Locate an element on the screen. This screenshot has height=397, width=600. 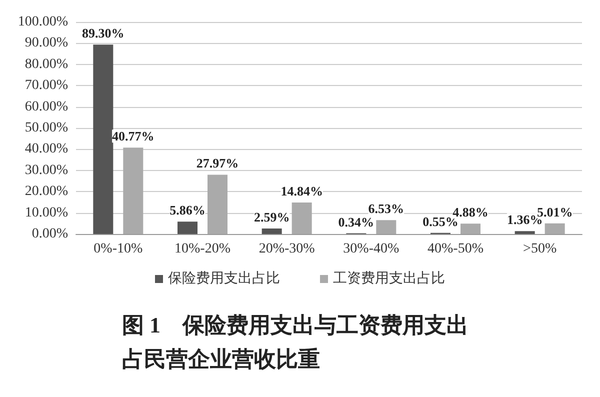
text: 图 1 保险费用支出与工资费用支出占民营企业营收比重 is located at coordinates (295, 342).